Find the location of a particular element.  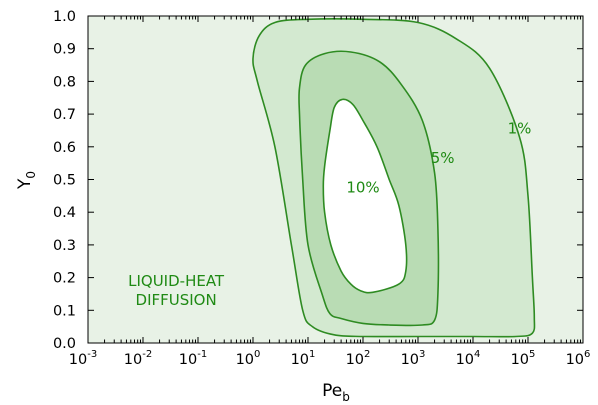

x-tick-label: 10⁶ is located at coordinates (578, 358).